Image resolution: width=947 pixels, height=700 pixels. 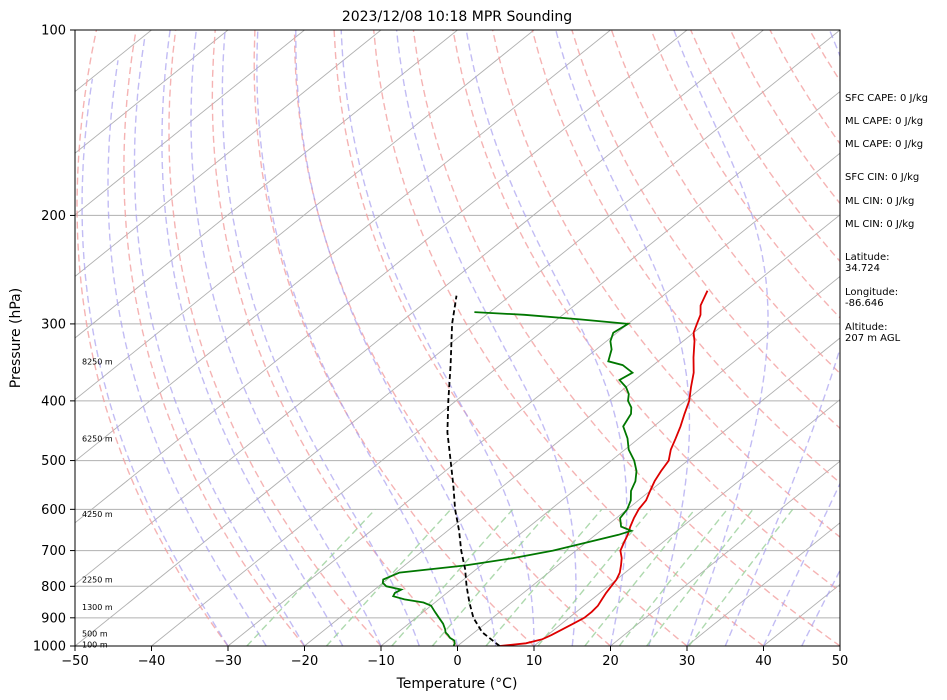 What do you see at coordinates (97, 580) in the screenshot?
I see `height-label: 2250 m` at bounding box center [97, 580].